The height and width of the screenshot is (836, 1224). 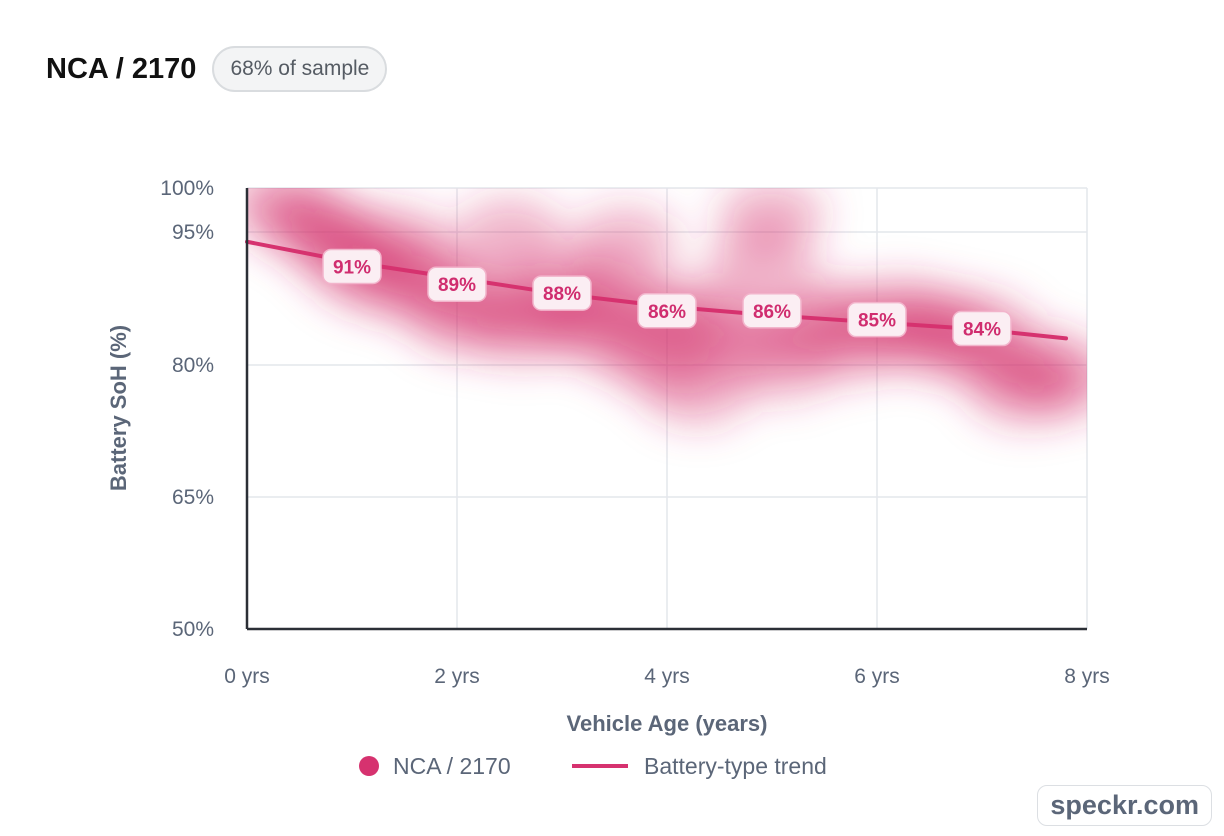 I want to click on point-label-text-5: 85%, so click(x=877, y=321).